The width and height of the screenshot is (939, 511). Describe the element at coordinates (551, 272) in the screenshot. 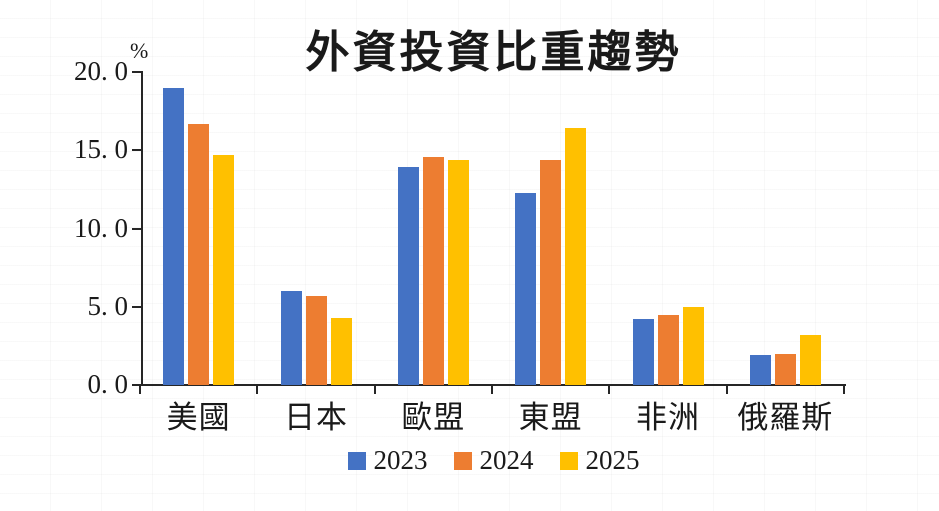

I see `bar-s1-c3` at that location.